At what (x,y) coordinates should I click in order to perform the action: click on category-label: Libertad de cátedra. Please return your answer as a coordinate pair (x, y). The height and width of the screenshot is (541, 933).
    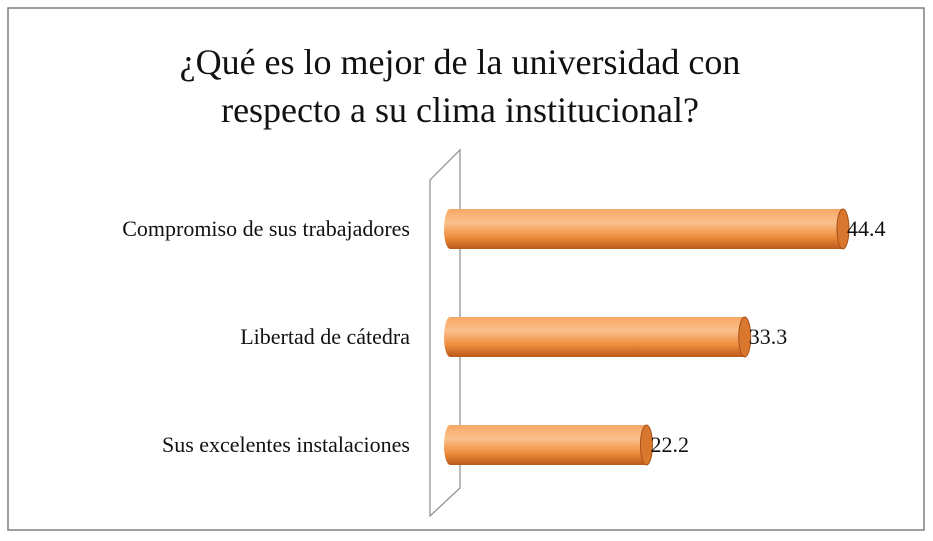
    Looking at the image, I should click on (325, 336).